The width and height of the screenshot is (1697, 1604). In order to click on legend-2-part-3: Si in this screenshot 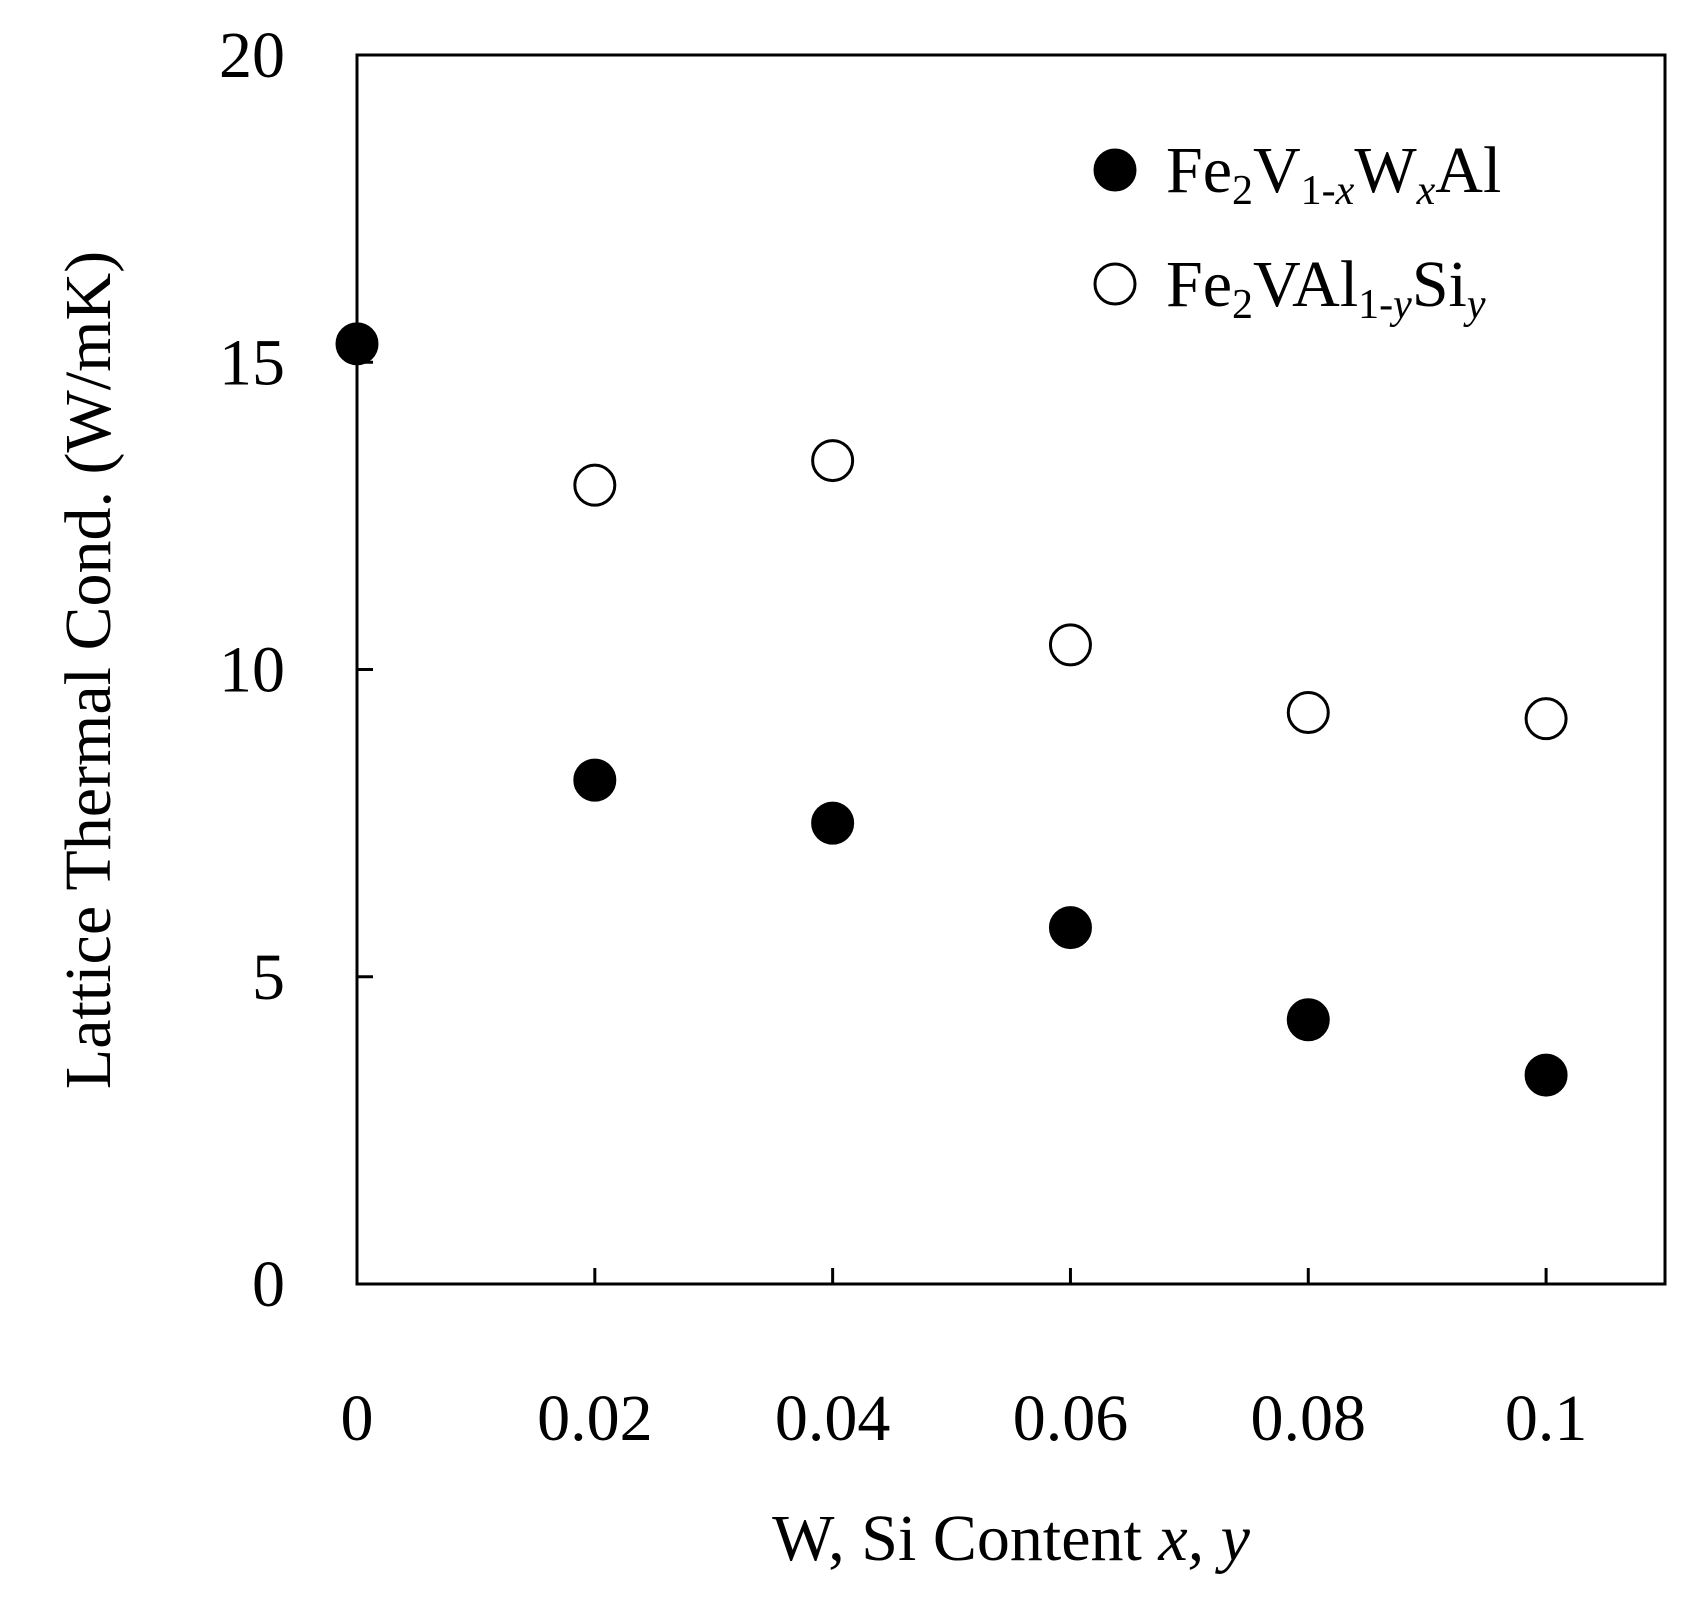, I will do `click(1439, 284)`.